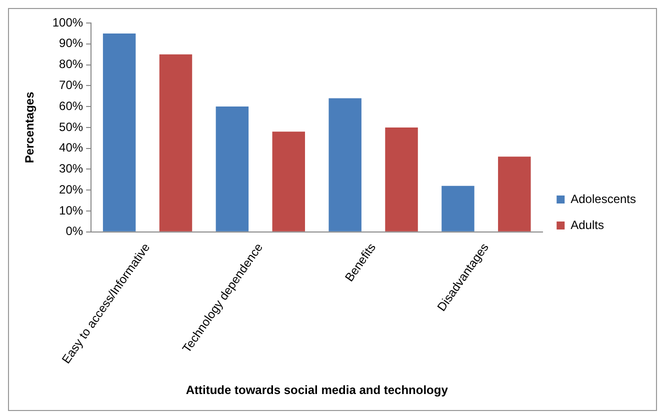 This screenshot has height=419, width=665. What do you see at coordinates (71, 210) in the screenshot?
I see `y-tick-label: 10%` at bounding box center [71, 210].